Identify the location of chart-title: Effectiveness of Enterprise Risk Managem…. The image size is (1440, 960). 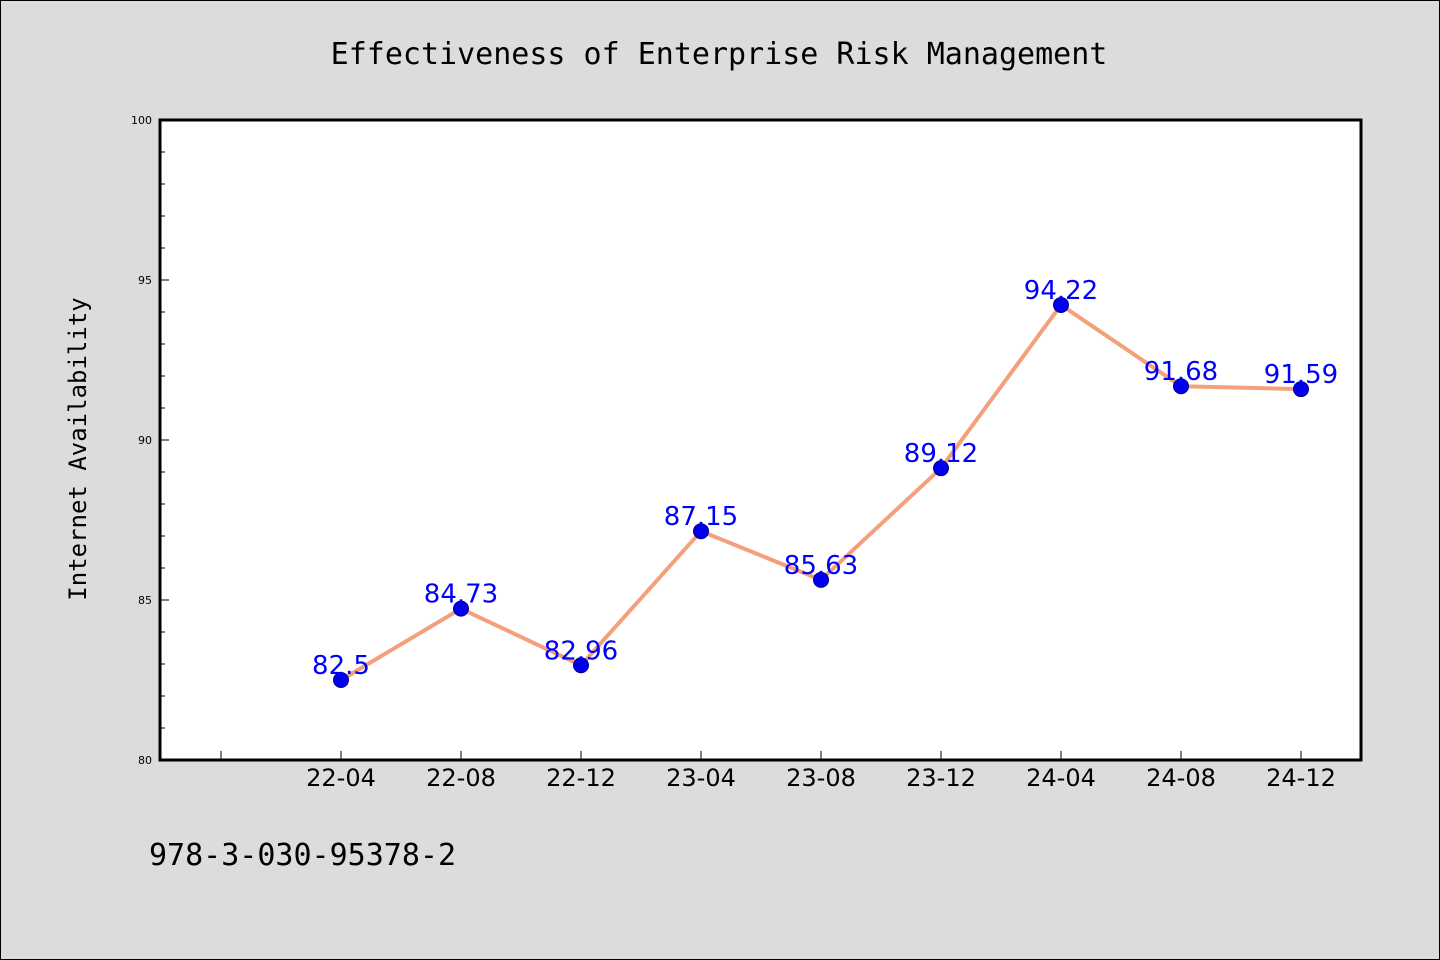
(719, 54).